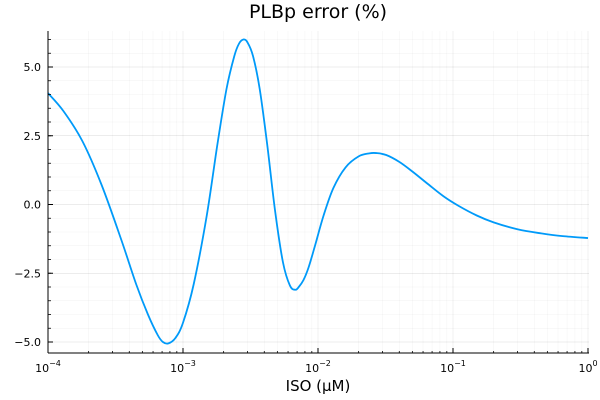  What do you see at coordinates (453, 367) in the screenshot?
I see `x-tick-label: 10⁻¹` at bounding box center [453, 367].